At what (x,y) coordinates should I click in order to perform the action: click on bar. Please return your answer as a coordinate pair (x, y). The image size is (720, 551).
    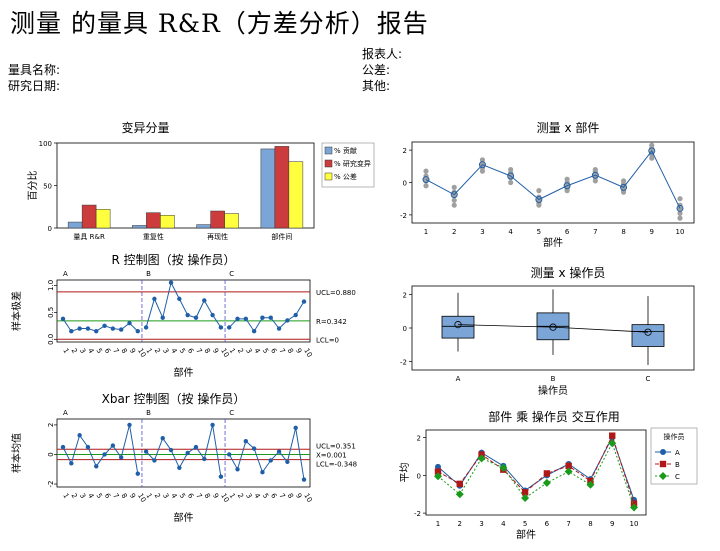
    Looking at the image, I should click on (153, 220).